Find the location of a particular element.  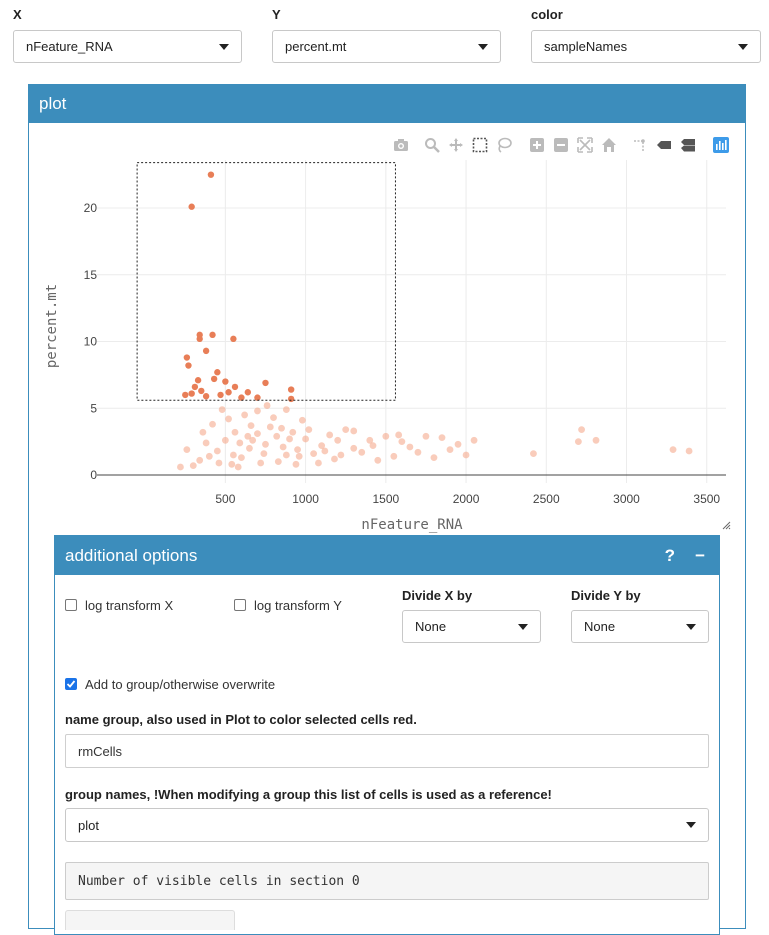

box-select-icon is located at coordinates (480, 145).